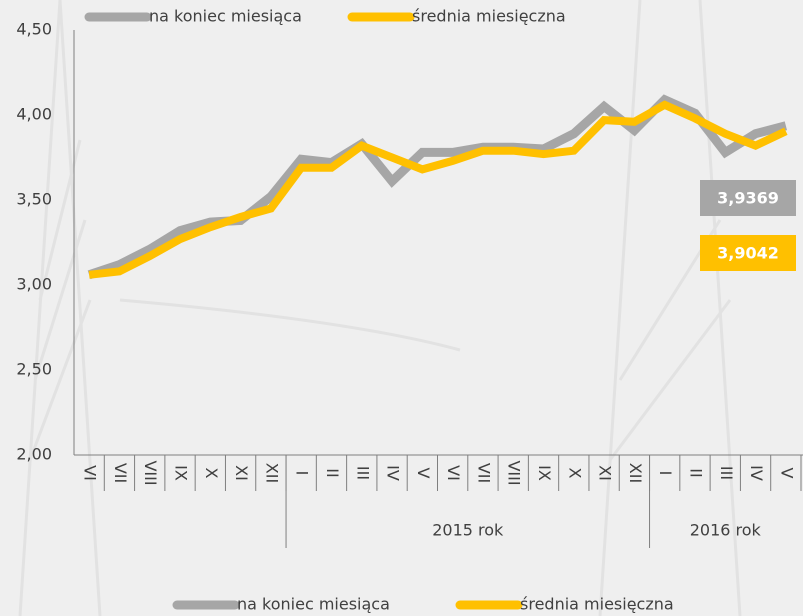 Image resolution: width=803 pixels, height=616 pixels. I want to click on value-label: 3,9042, so click(748, 253).